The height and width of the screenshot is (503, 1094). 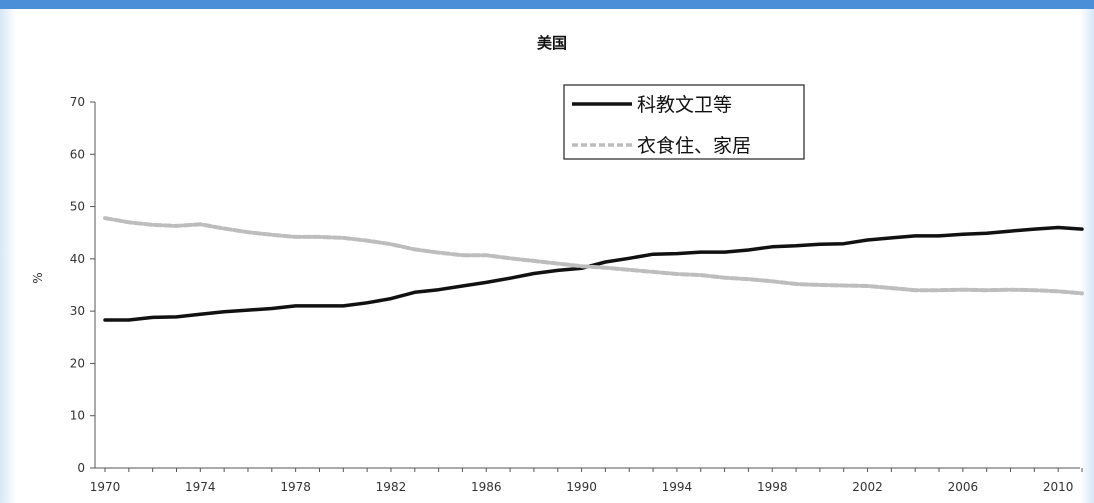 What do you see at coordinates (677, 487) in the screenshot?
I see `x-tick-label: 1994` at bounding box center [677, 487].